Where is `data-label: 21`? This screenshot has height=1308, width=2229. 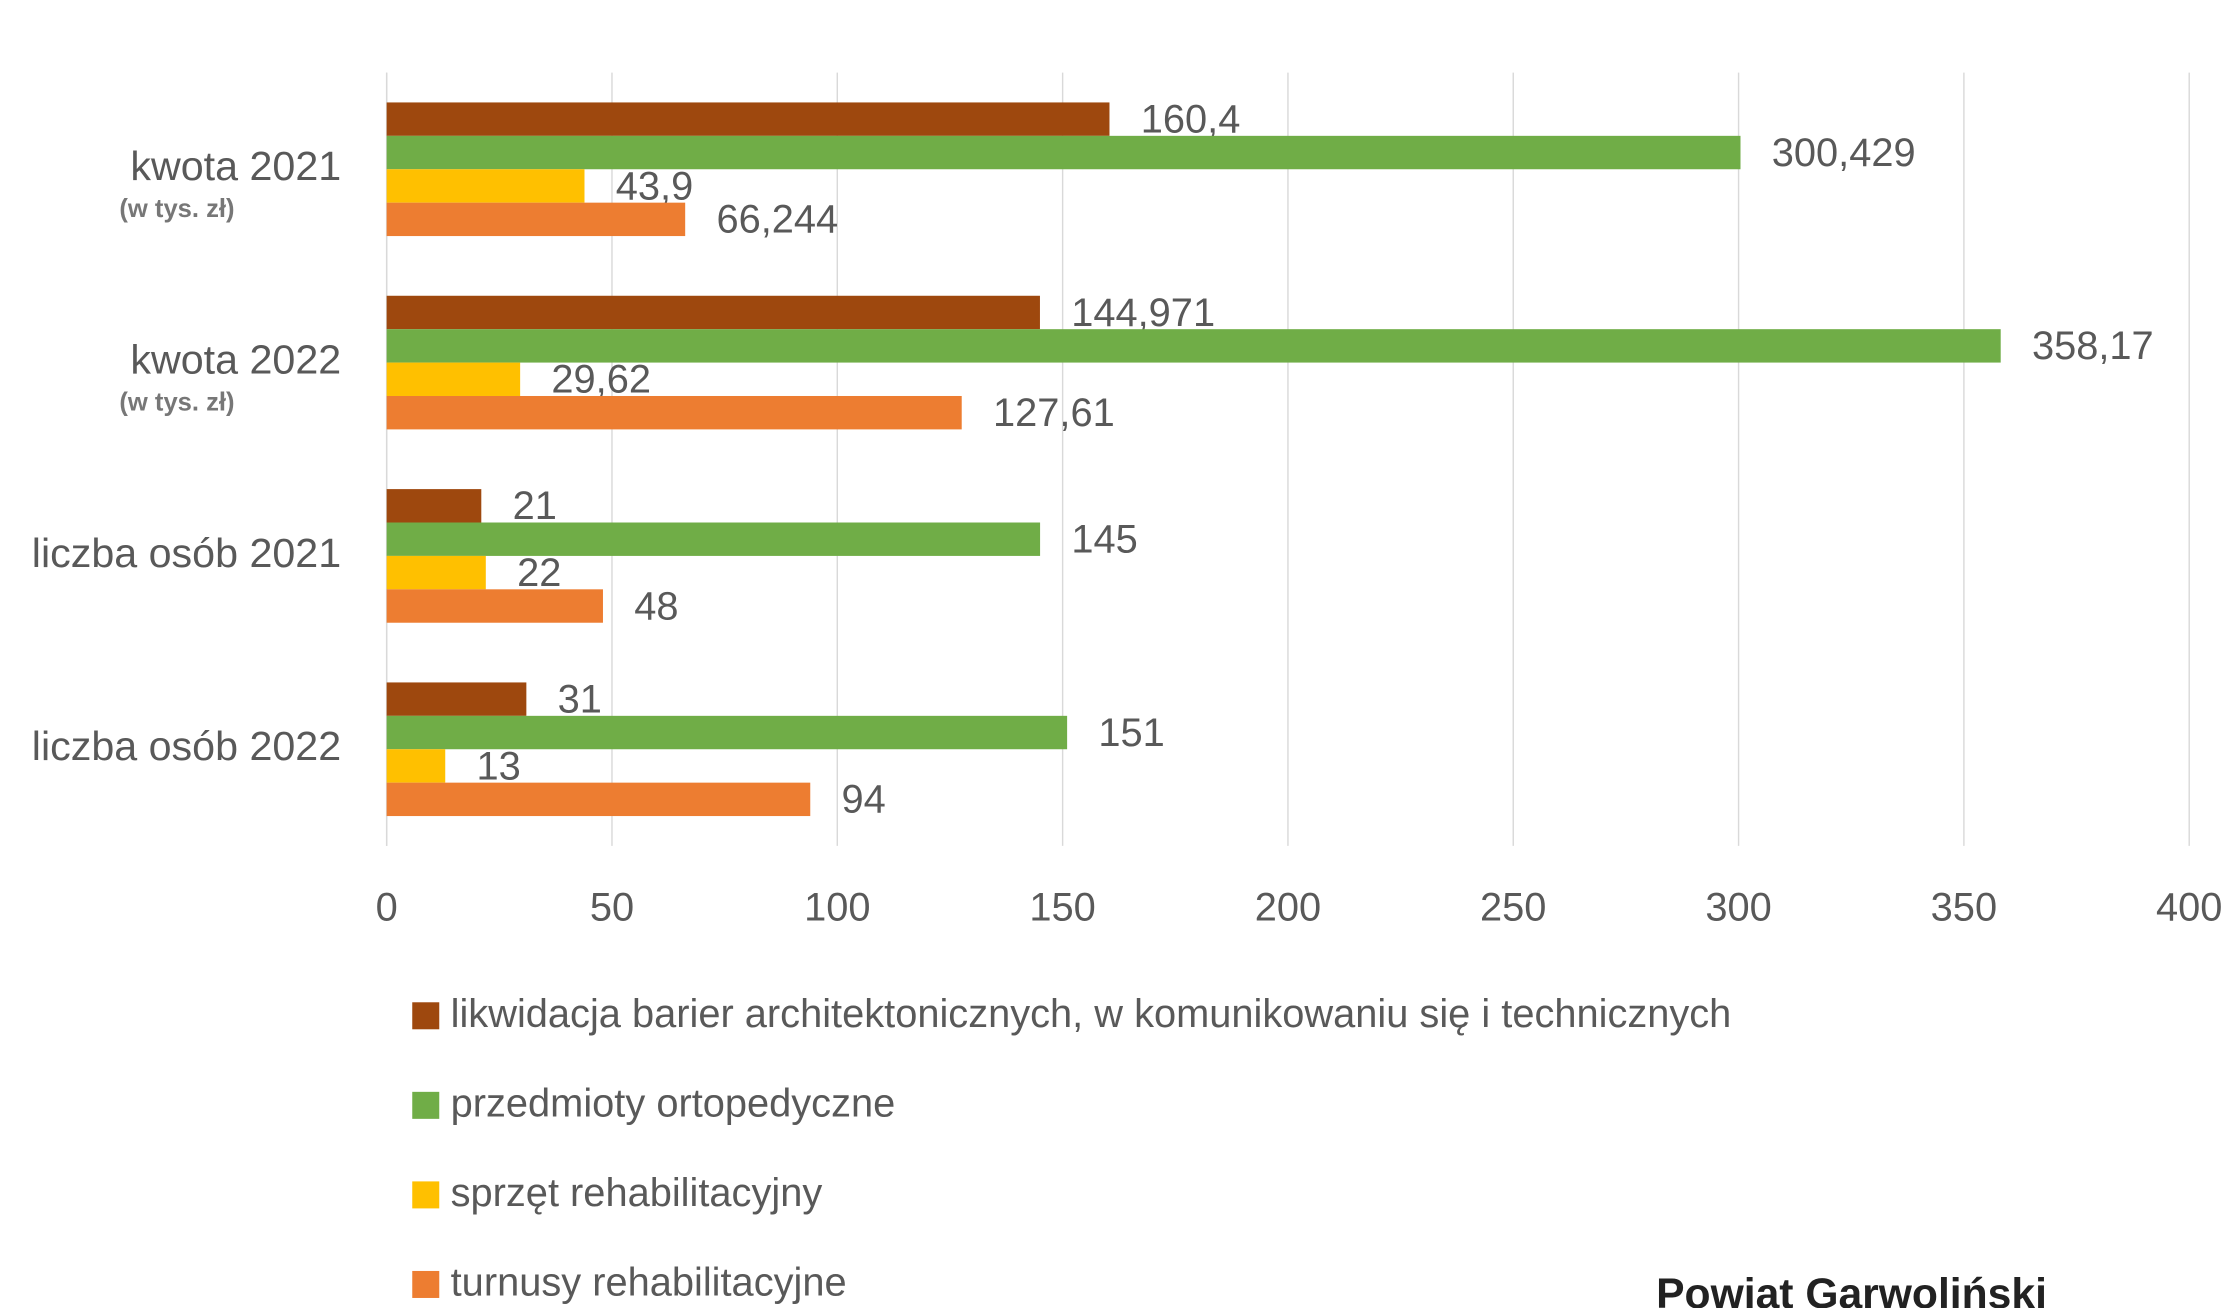
data-label: 21 is located at coordinates (535, 506).